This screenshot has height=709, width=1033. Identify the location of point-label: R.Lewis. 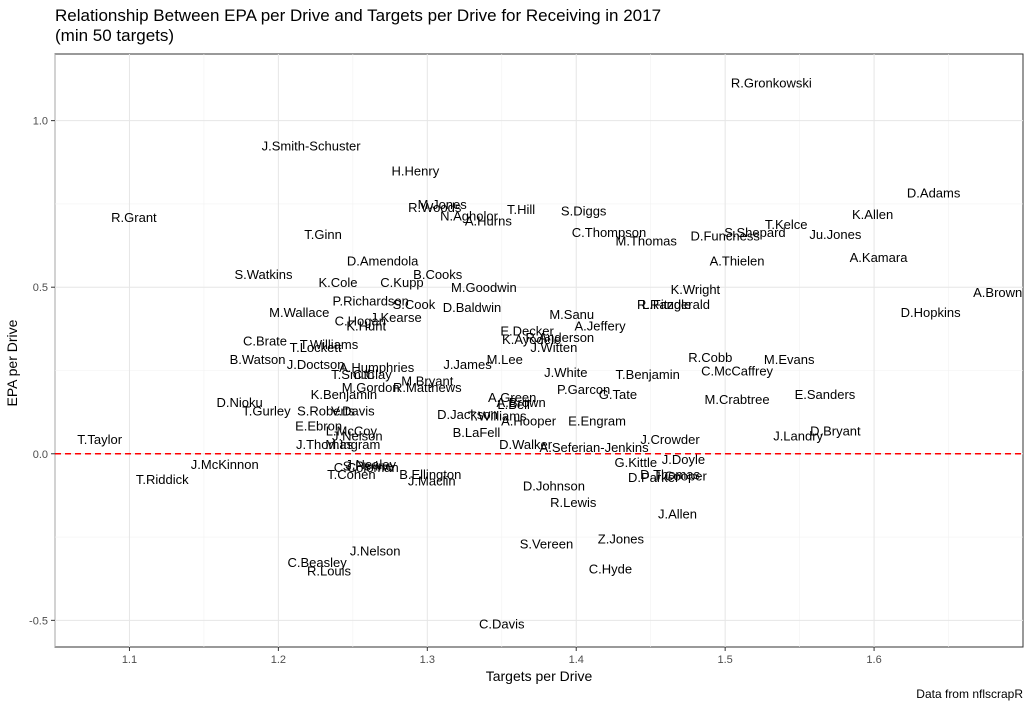
(573, 502).